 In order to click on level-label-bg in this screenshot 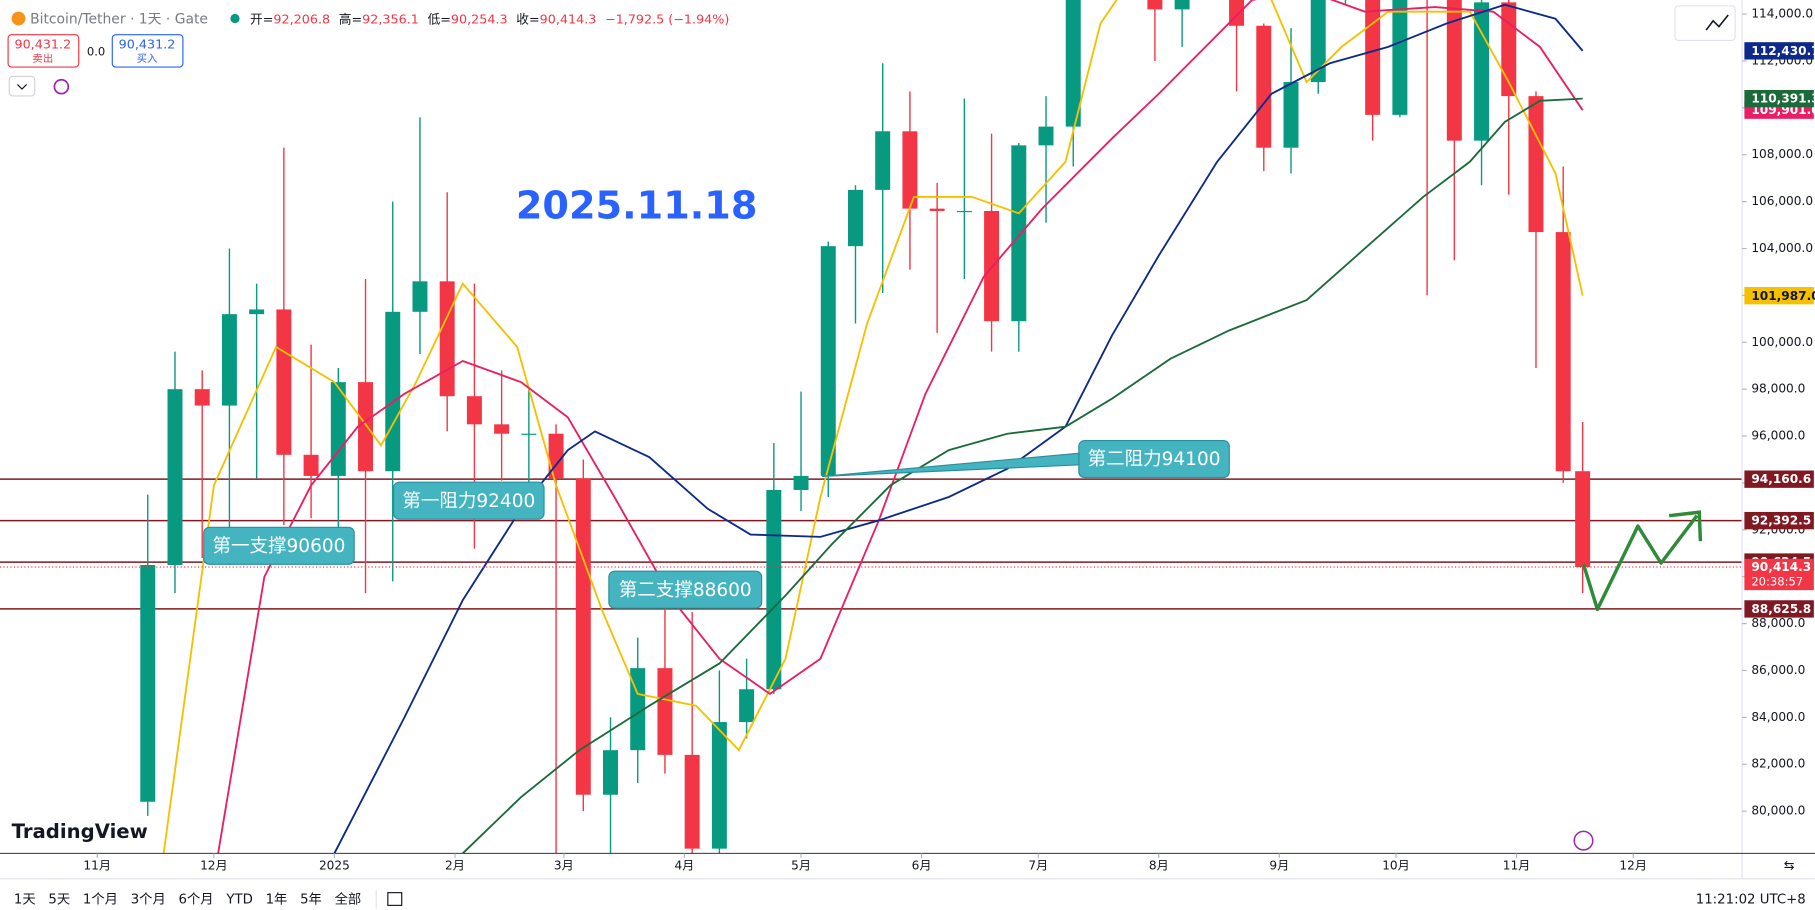, I will do `click(1779, 520)`.